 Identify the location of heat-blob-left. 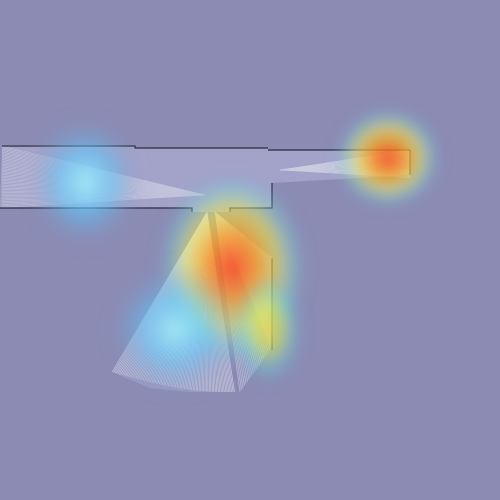
(85, 182).